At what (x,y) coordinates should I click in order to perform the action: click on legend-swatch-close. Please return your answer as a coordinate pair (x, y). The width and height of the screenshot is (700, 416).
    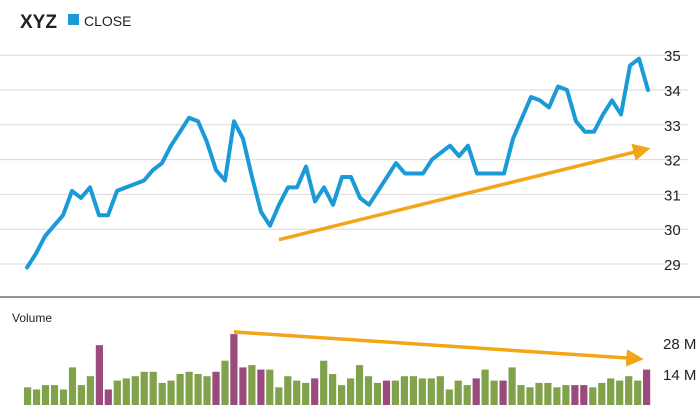
    Looking at the image, I should click on (73, 19).